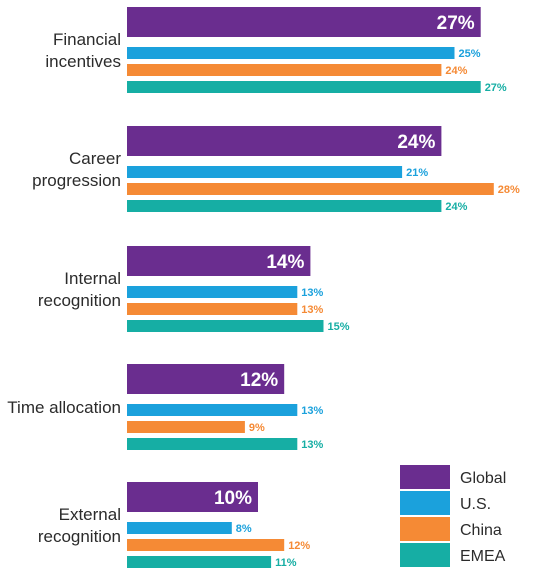  I want to click on value-label-global-time-allocation: 12%, so click(259, 380).